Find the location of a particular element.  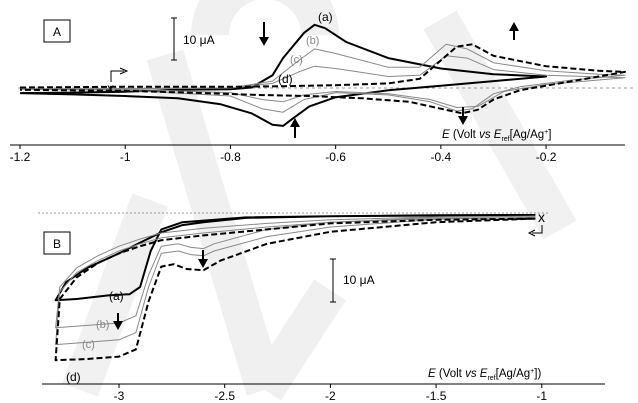

panel-b-curve-label-a: (a) is located at coordinates (116, 296).